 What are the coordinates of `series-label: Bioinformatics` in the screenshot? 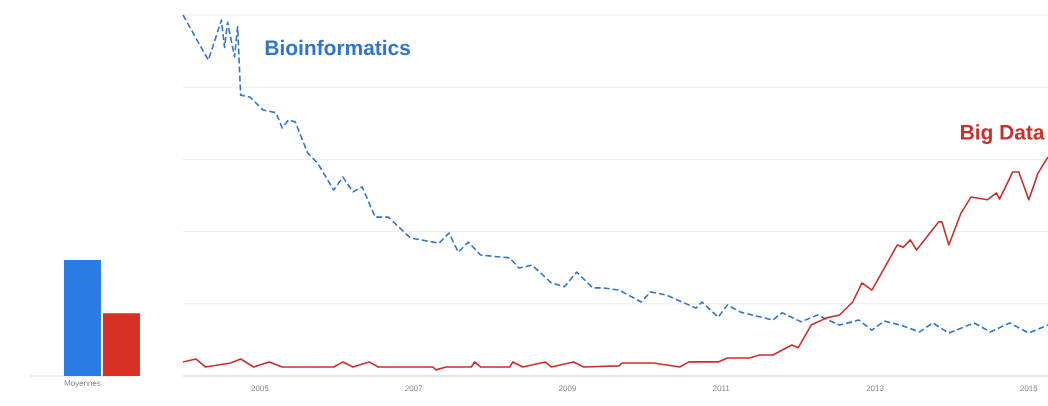 It's located at (337, 47).